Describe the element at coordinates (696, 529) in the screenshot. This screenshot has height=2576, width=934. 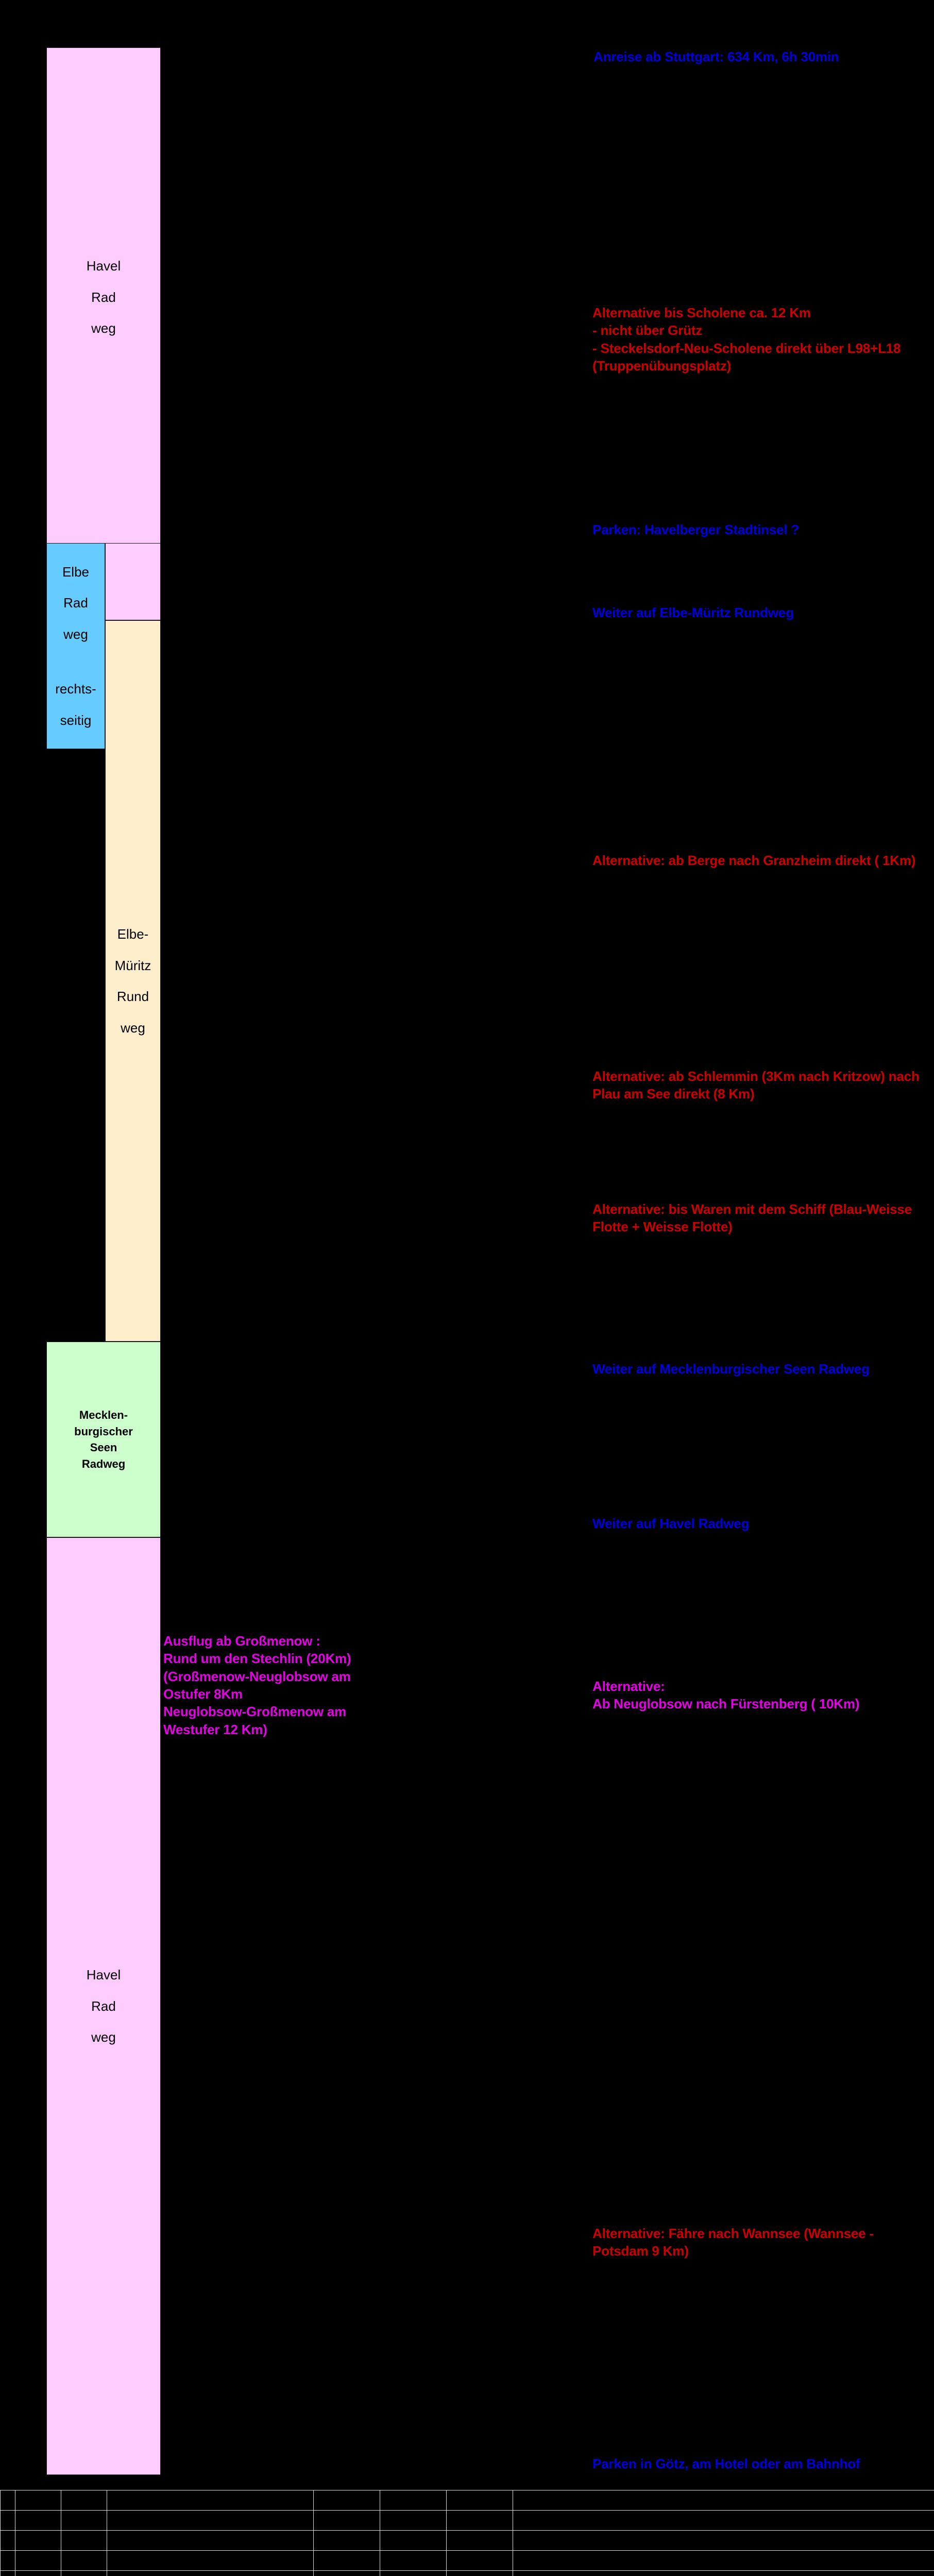
I see `annotation-parken-havelberger-stadtinsel: Parken: Havelberger Stadtinsel ?` at that location.